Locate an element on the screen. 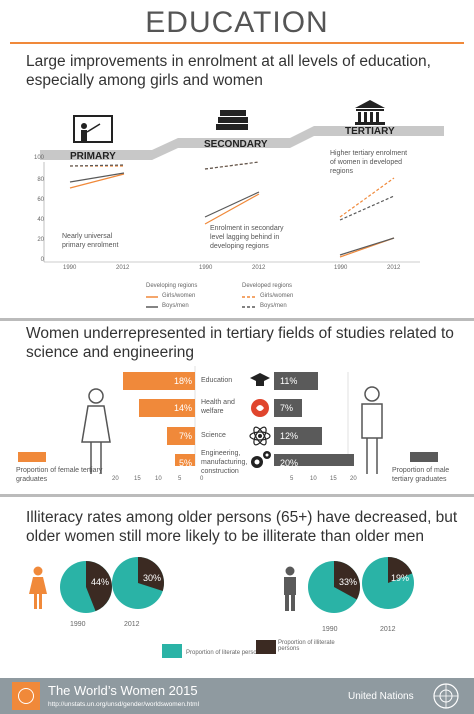 Image resolution: width=474 pixels, height=714 pixels. legend-boys: Boys/men is located at coordinates (175, 306).